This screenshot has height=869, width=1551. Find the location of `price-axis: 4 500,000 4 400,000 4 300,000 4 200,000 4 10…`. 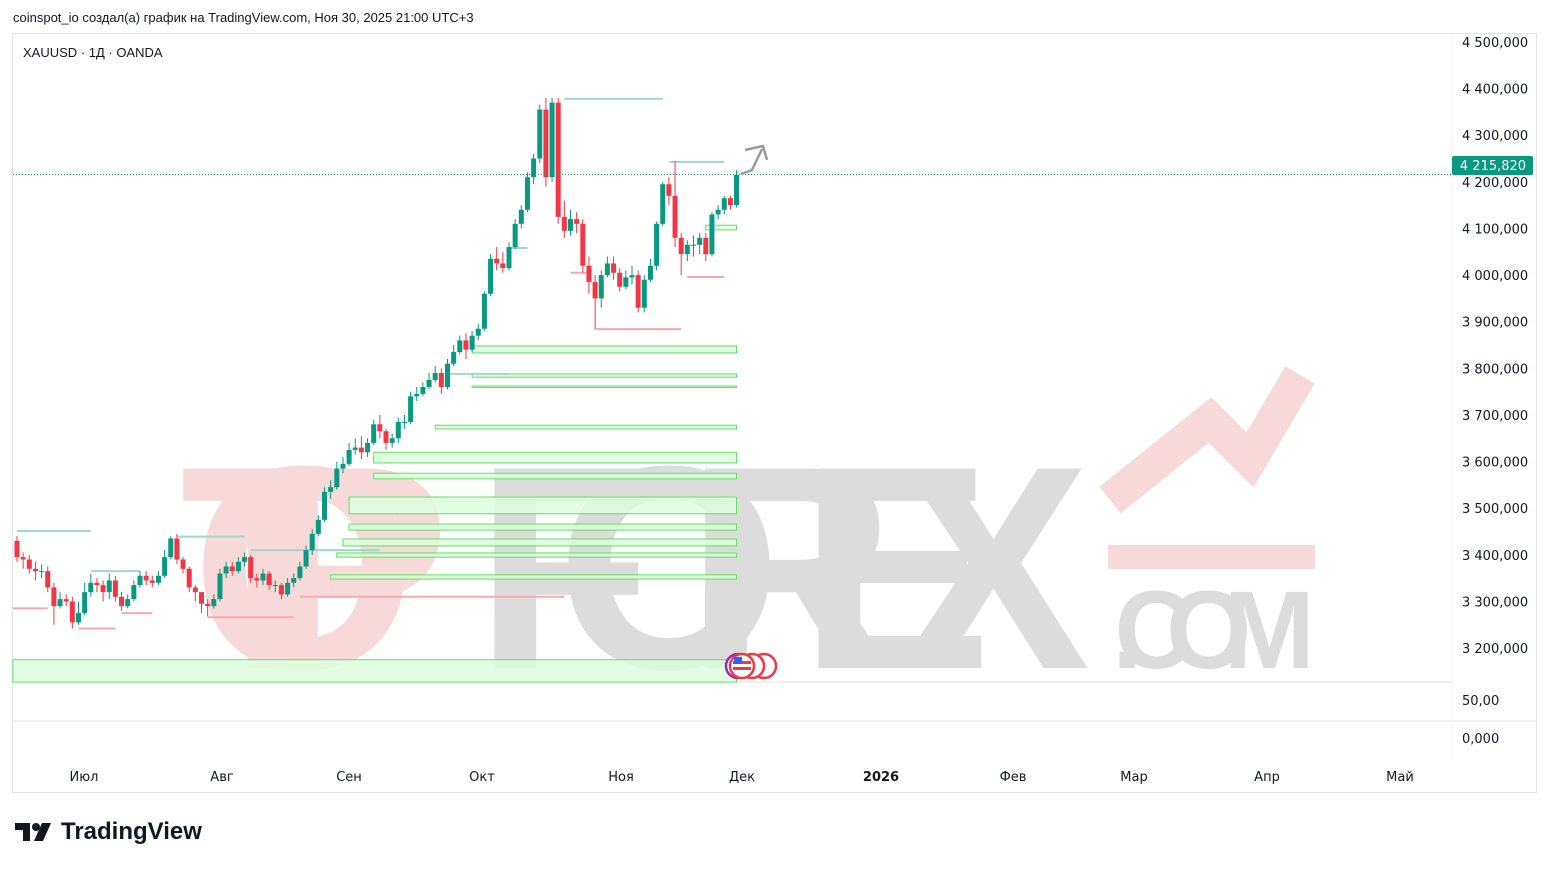

price-axis: 4 500,000 4 400,000 4 300,000 4 200,000 4 10… is located at coordinates (1495, 346).